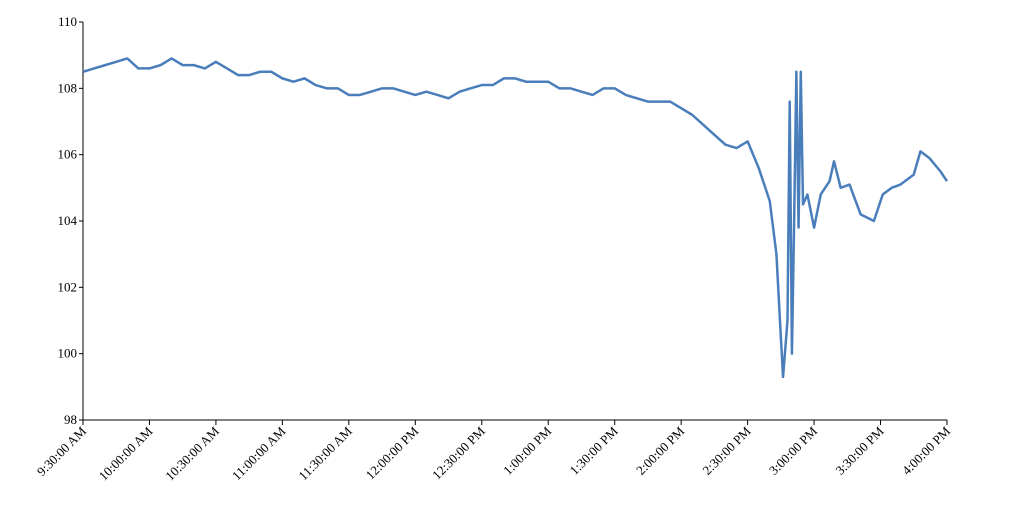  I want to click on x-tick-label: 1:30:00 PM, so click(594, 450).